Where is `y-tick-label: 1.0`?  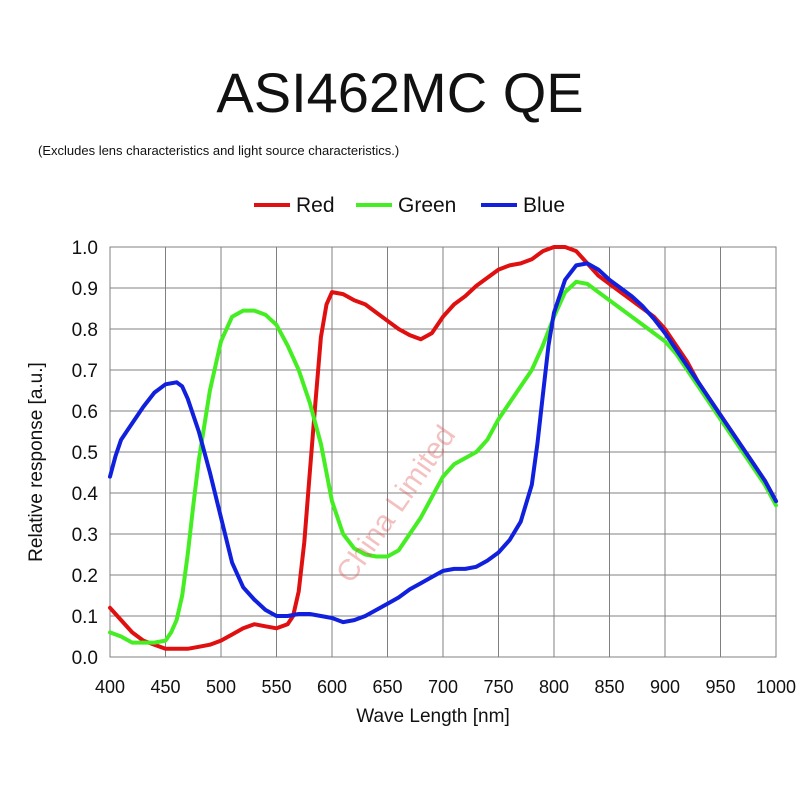
y-tick-label: 1.0 is located at coordinates (85, 248).